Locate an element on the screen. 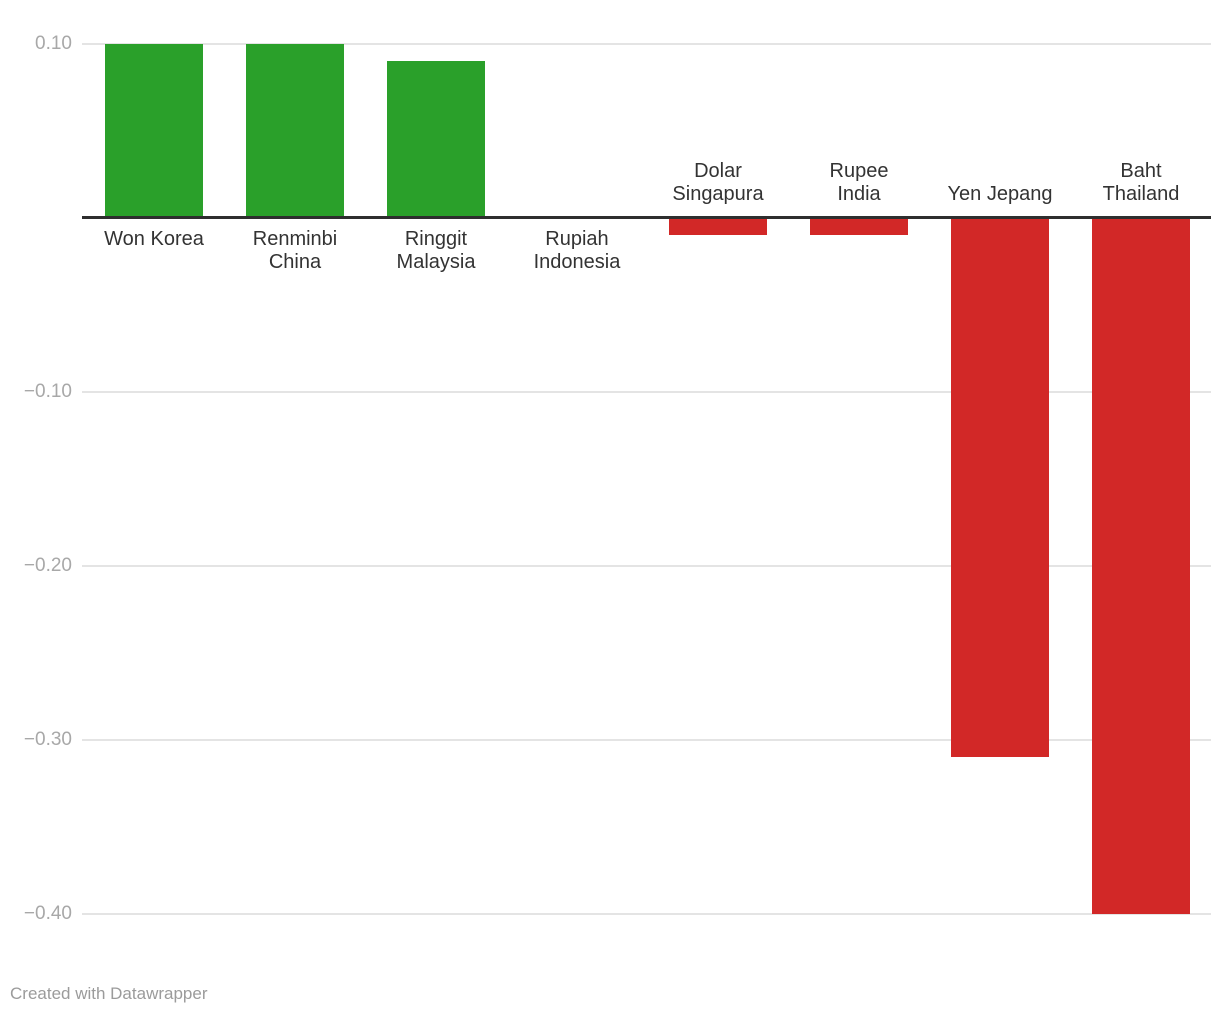 The width and height of the screenshot is (1220, 1020). bar-baht-thailand is located at coordinates (1141, 566).